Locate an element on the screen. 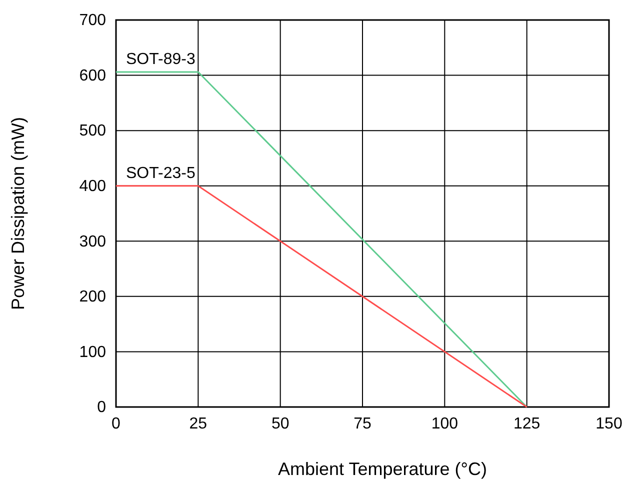 Image resolution: width=633 pixels, height=487 pixels. y-tick-label: 400 is located at coordinates (92, 186).